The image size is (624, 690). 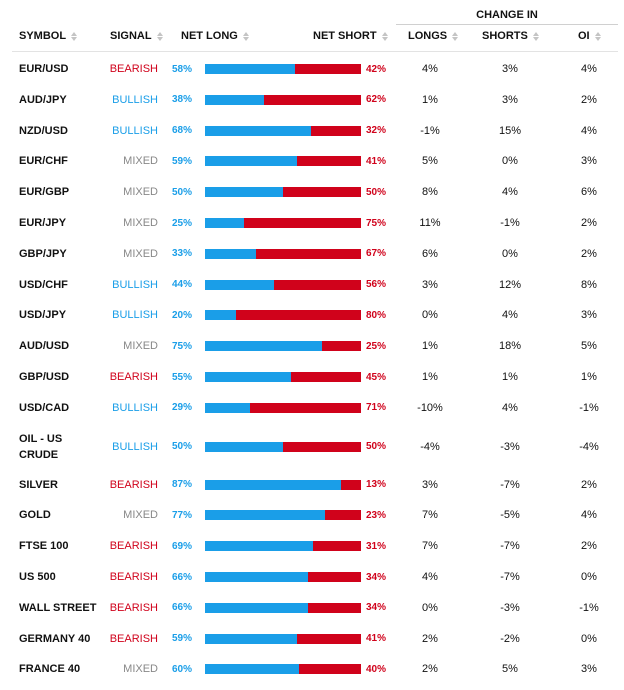 What do you see at coordinates (376, 669) in the screenshot?
I see `row-net-short-percent: 40%` at bounding box center [376, 669].